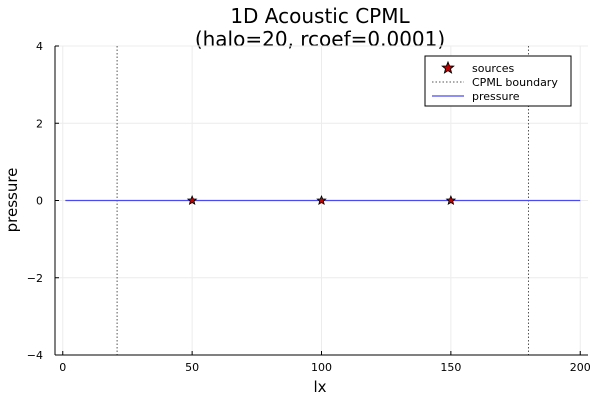 The height and width of the screenshot is (400, 600). I want to click on legend-label: CPML boundary, so click(515, 82).